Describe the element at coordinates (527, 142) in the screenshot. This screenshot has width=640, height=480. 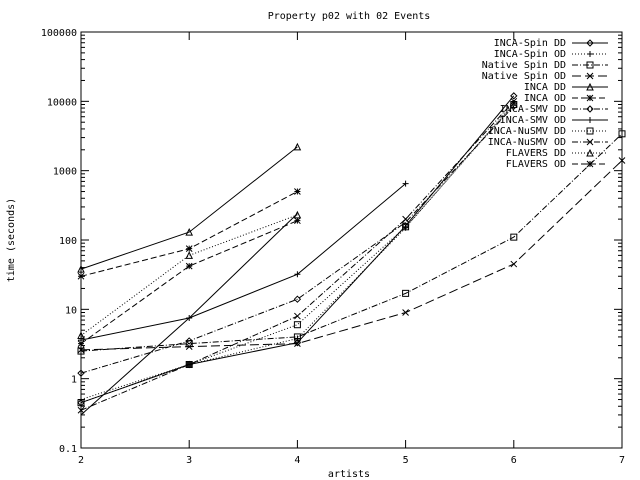
I see `legend-label: INCA-NuSMV OD` at that location.